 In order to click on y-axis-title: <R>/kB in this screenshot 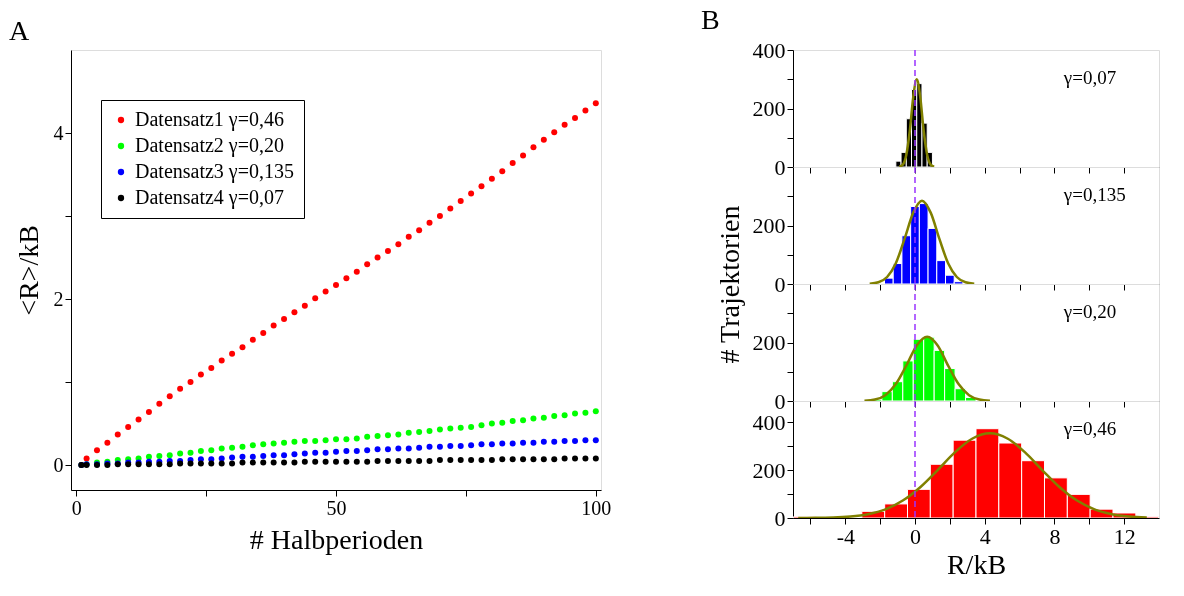, I will do `click(28, 270)`.